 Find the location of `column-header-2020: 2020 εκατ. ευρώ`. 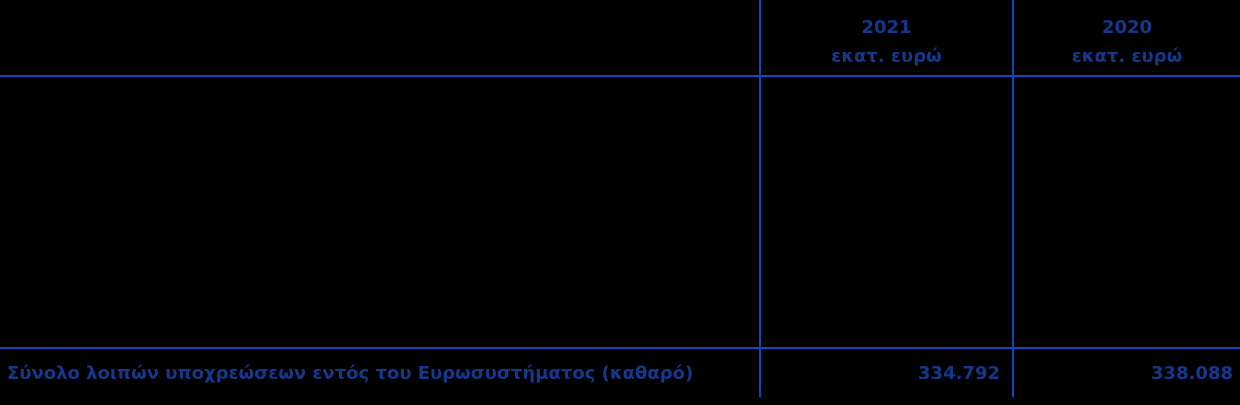

column-header-2020: 2020 εκατ. ευρώ is located at coordinates (1127, 42).